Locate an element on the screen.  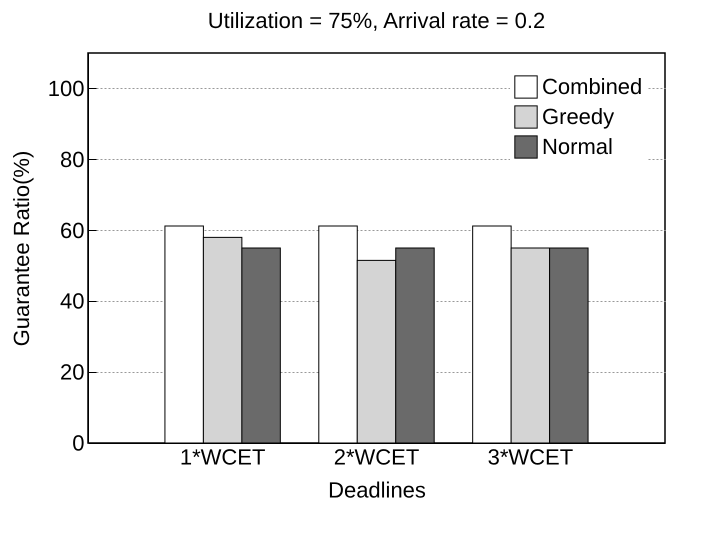
x-axis-title: Deadlines is located at coordinates (377, 490).